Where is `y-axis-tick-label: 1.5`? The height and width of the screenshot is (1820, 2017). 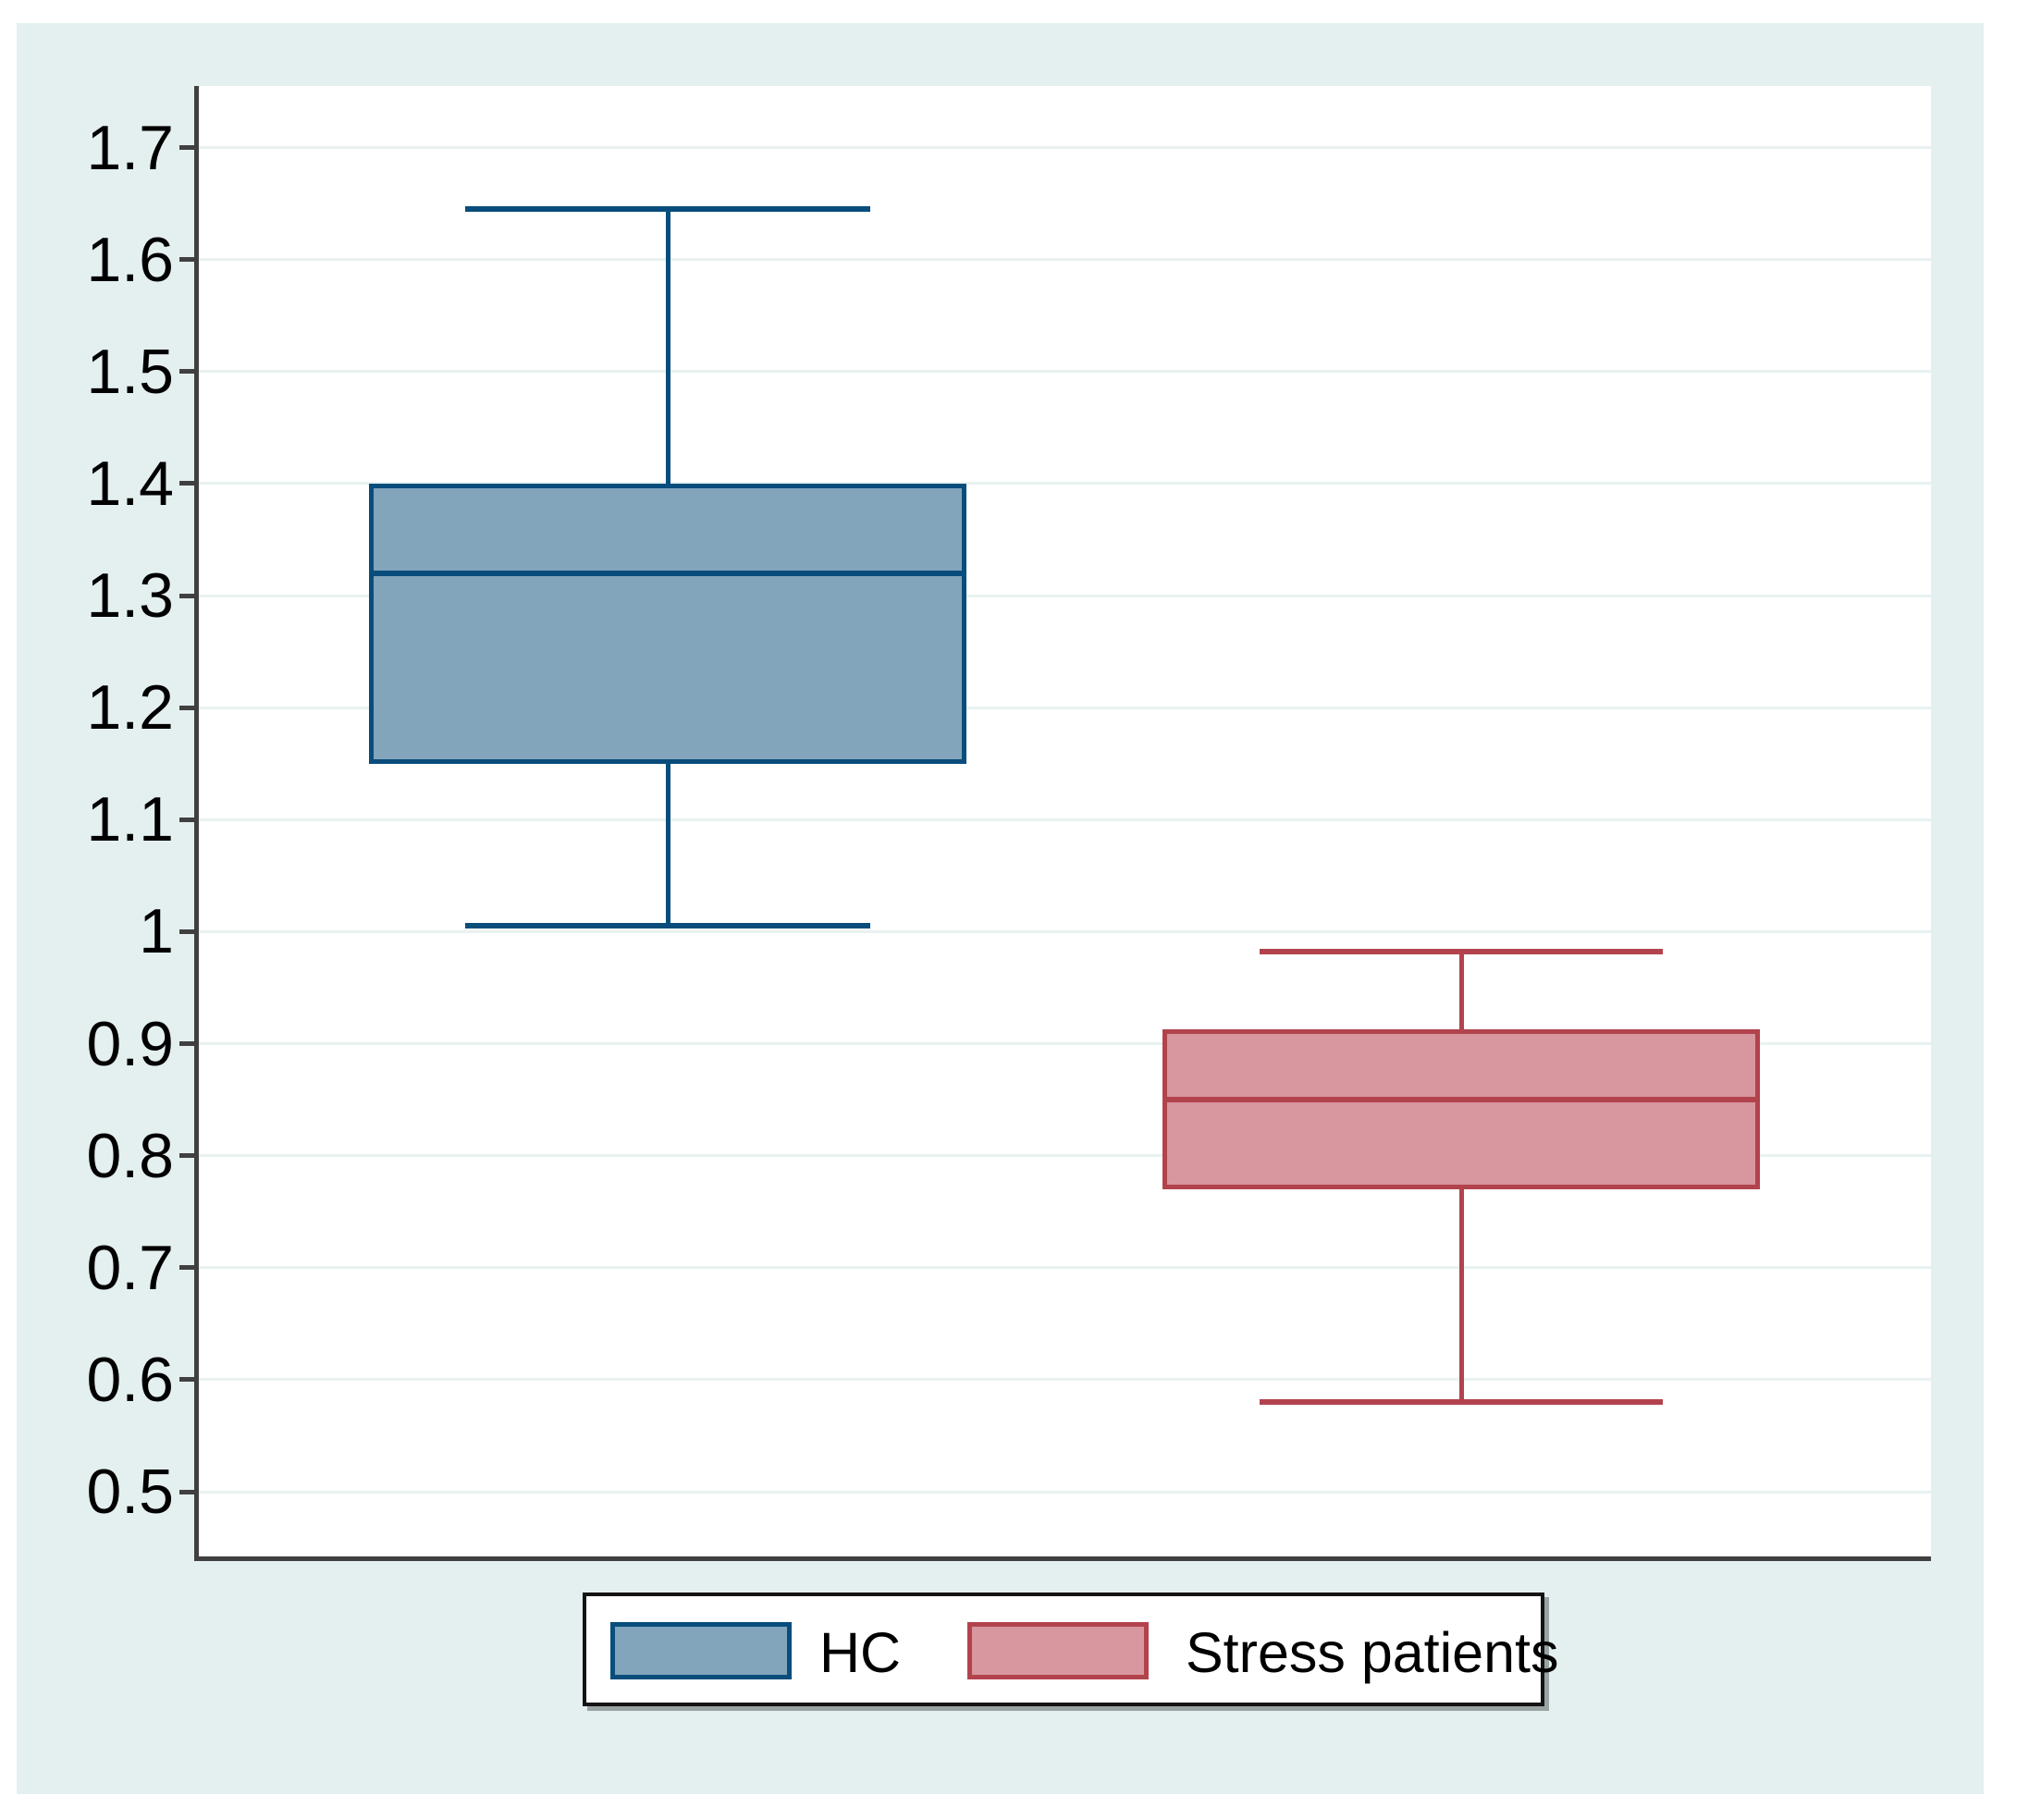
y-axis-tick-label: 1.5 is located at coordinates (130, 371).